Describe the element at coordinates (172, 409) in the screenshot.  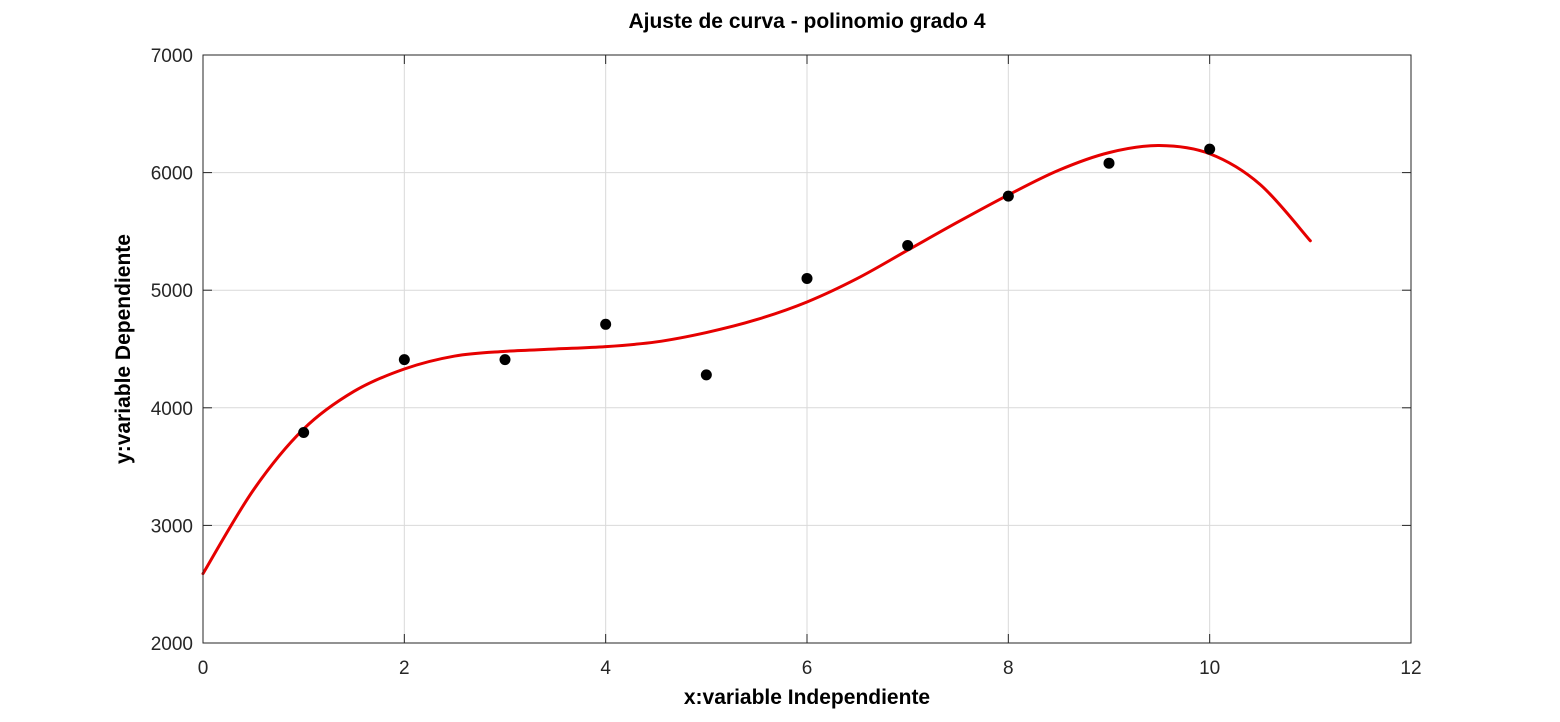
I see `y-tick-label: 4000` at that location.